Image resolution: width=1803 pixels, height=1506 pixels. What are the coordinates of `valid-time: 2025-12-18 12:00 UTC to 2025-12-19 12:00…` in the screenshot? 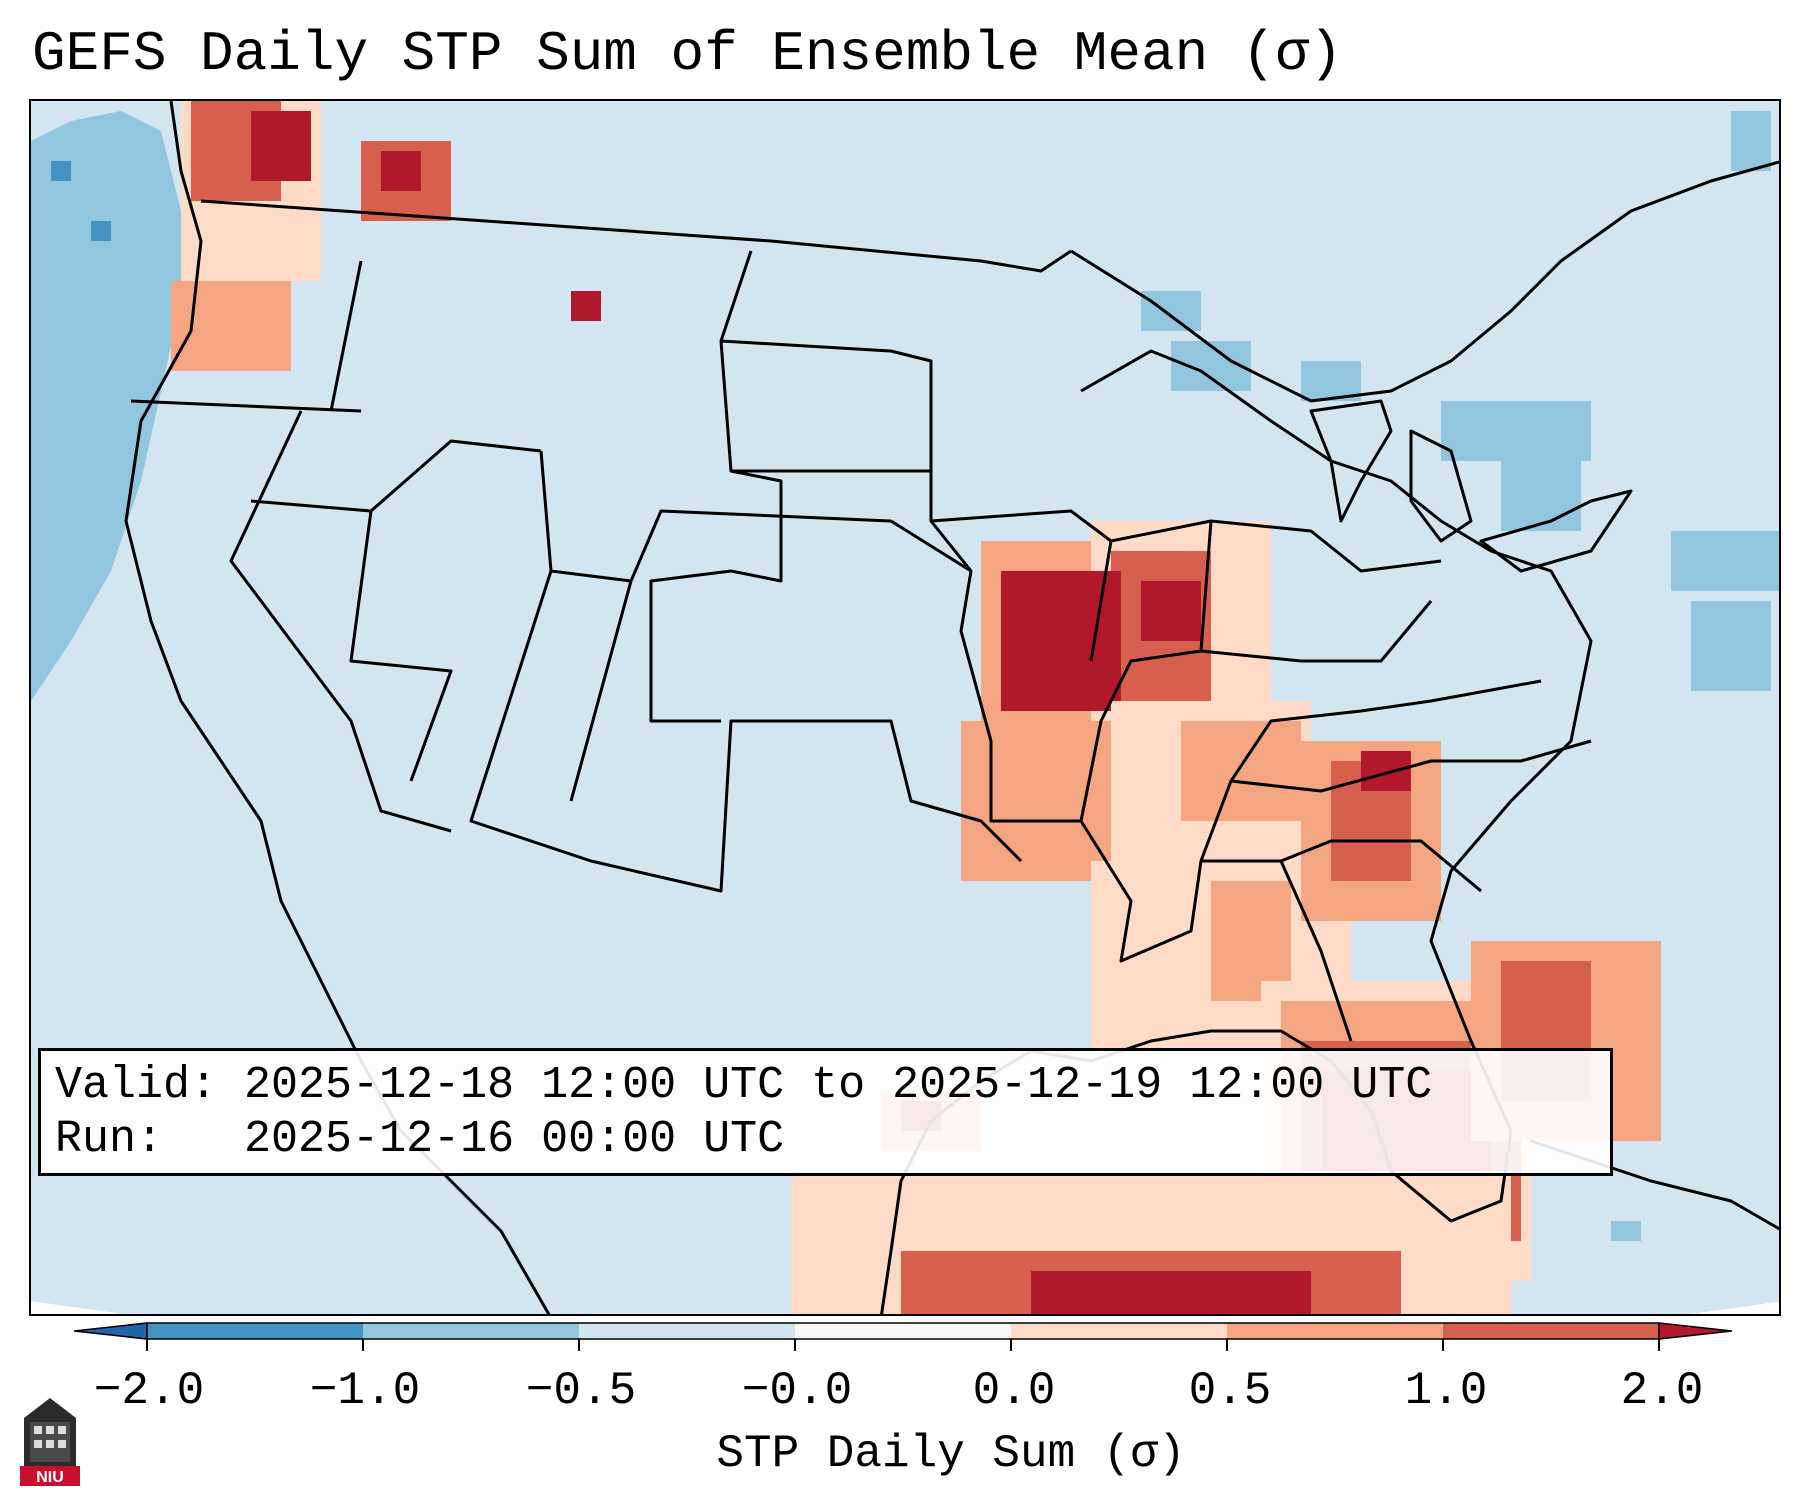 It's located at (838, 1085).